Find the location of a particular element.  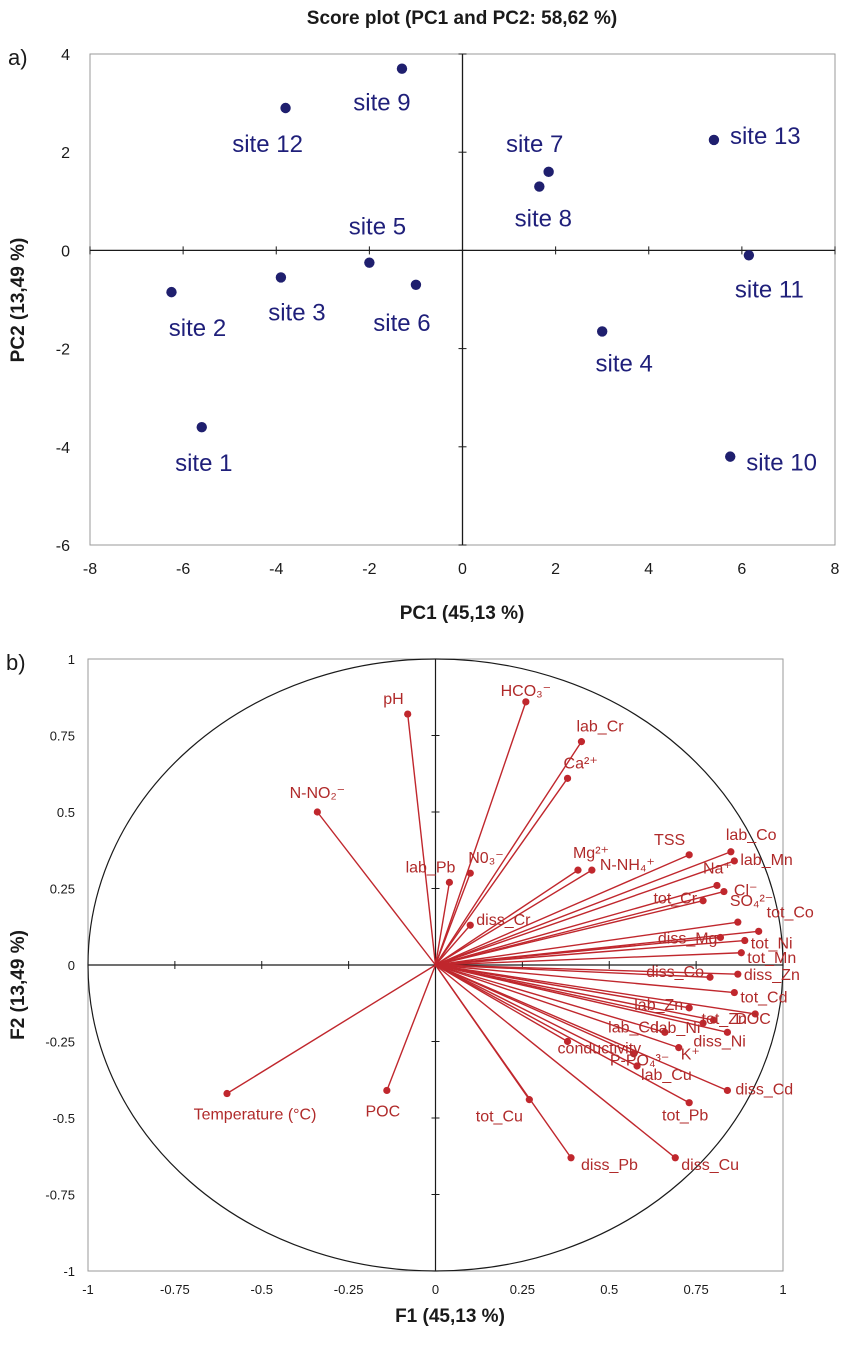

loading-y-tick-label: 0.5 is located at coordinates (66, 812).